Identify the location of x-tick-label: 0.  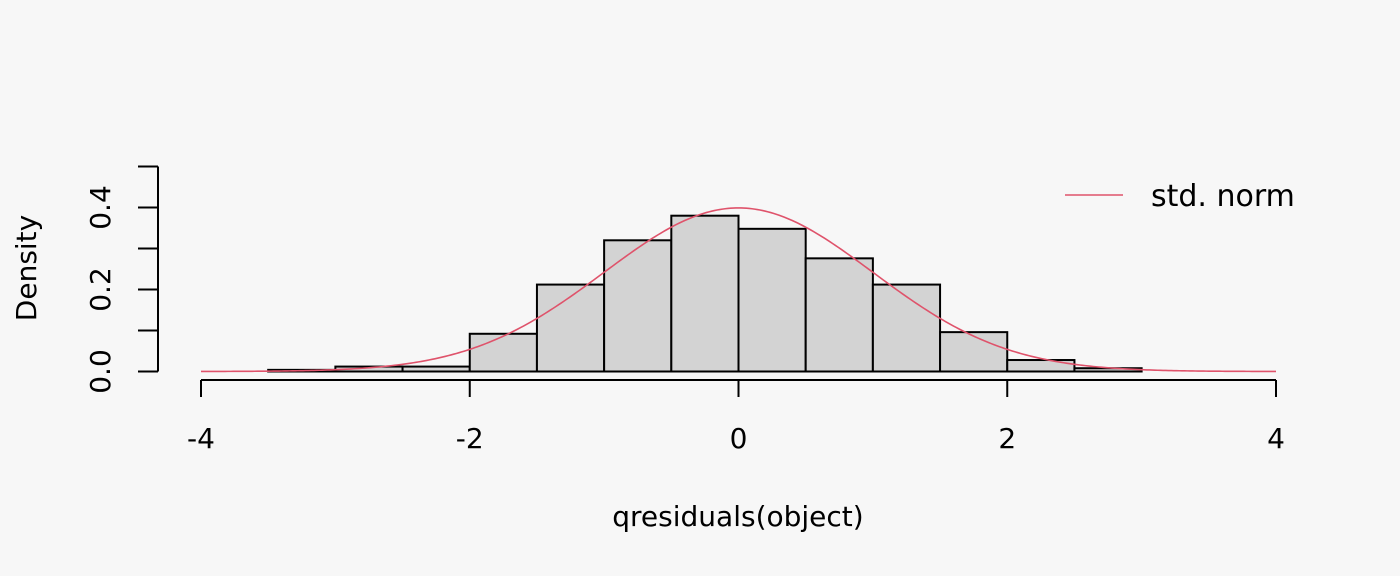
(739, 438).